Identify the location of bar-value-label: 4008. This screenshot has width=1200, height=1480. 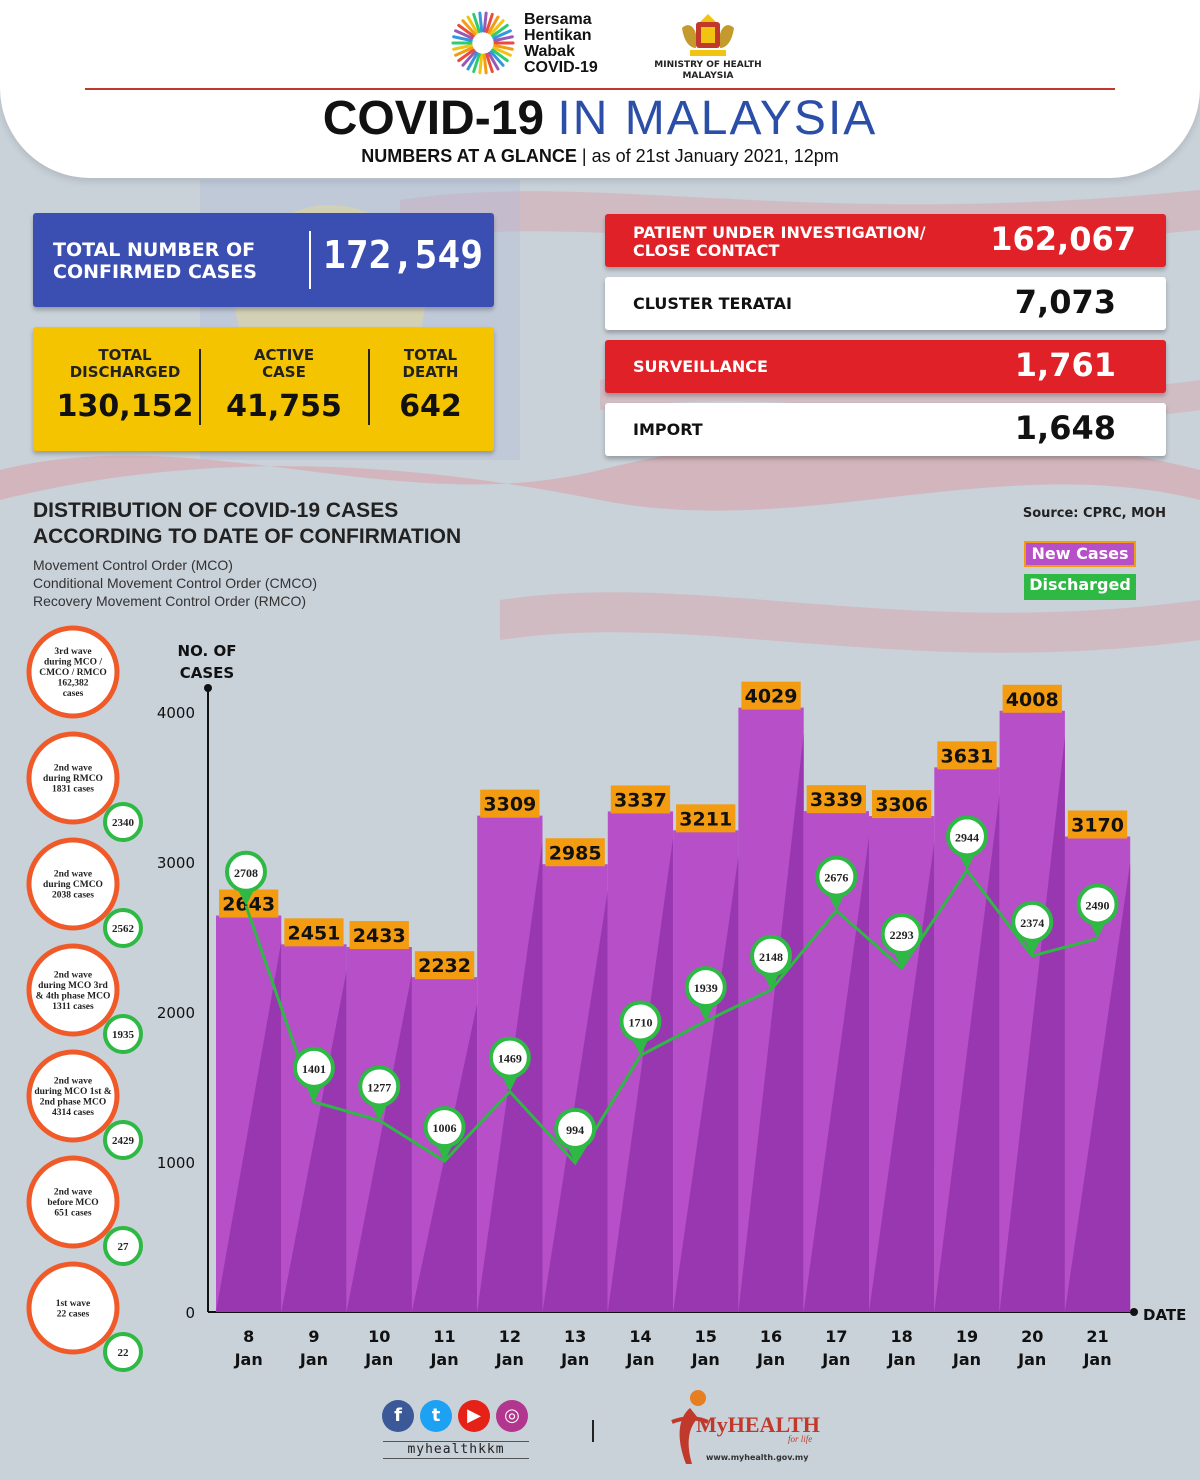
(1032, 700).